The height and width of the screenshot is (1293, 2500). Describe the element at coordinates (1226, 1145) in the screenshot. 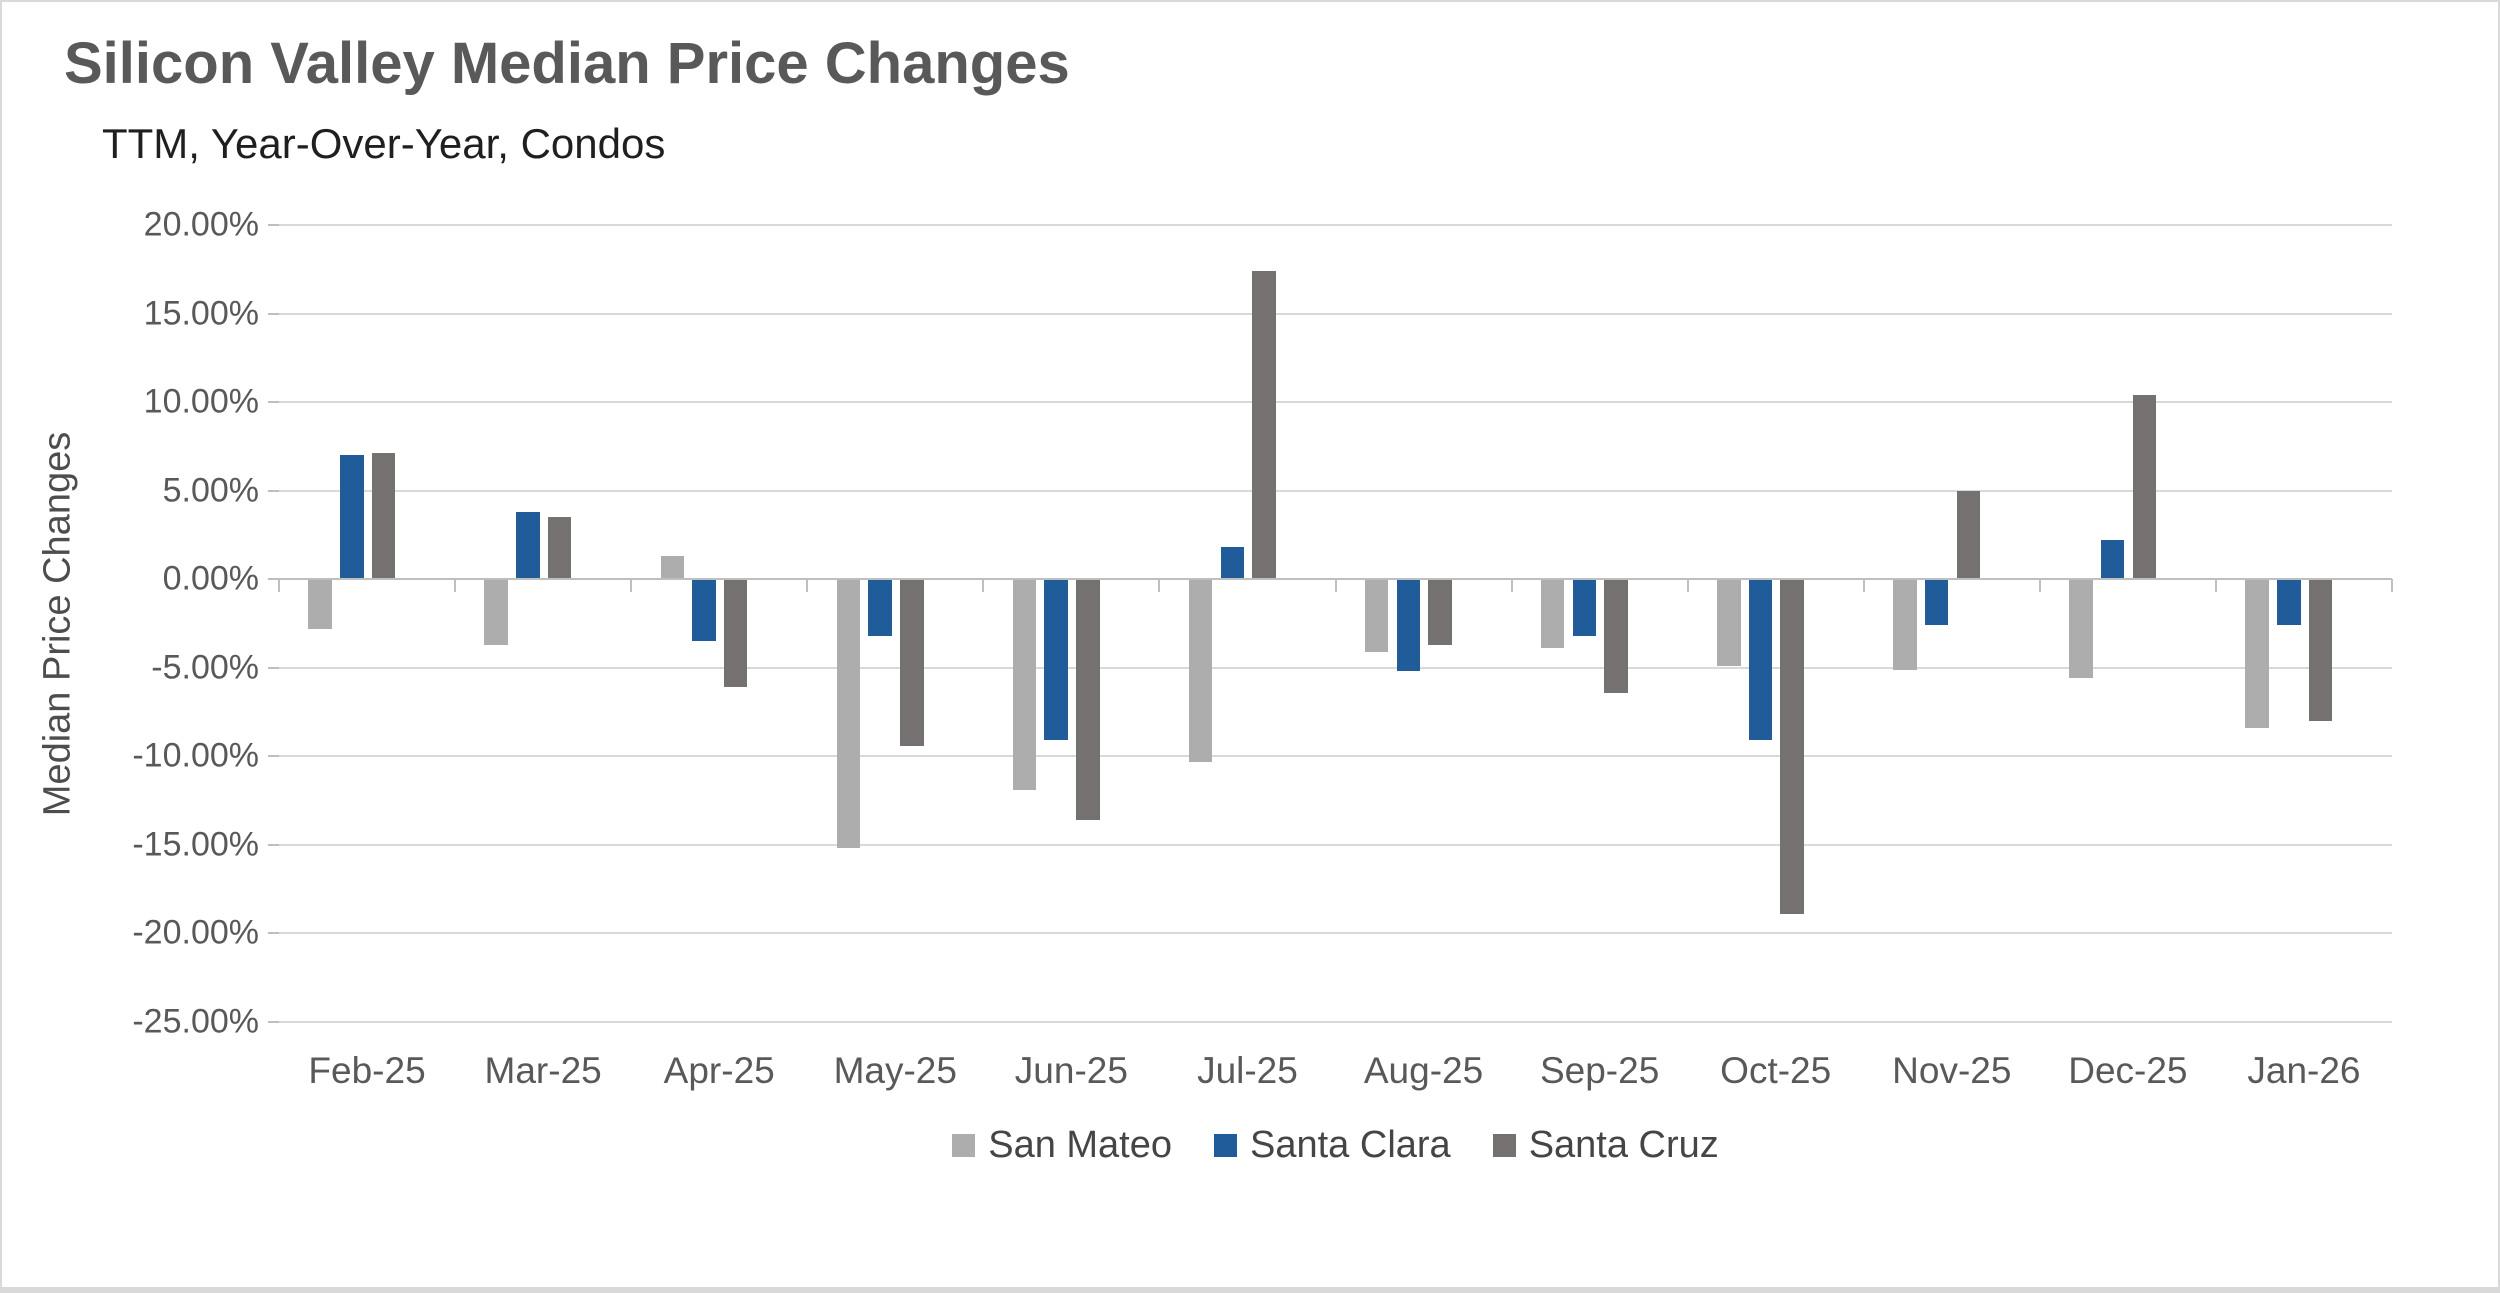

I see `legend-swatch-santa-clara` at that location.